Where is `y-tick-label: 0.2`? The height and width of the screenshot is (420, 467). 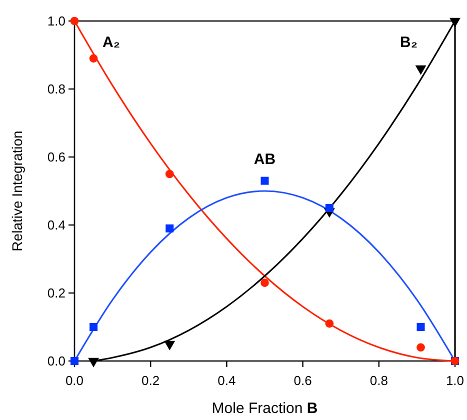 y-tick-label: 0.2 is located at coordinates (56, 293).